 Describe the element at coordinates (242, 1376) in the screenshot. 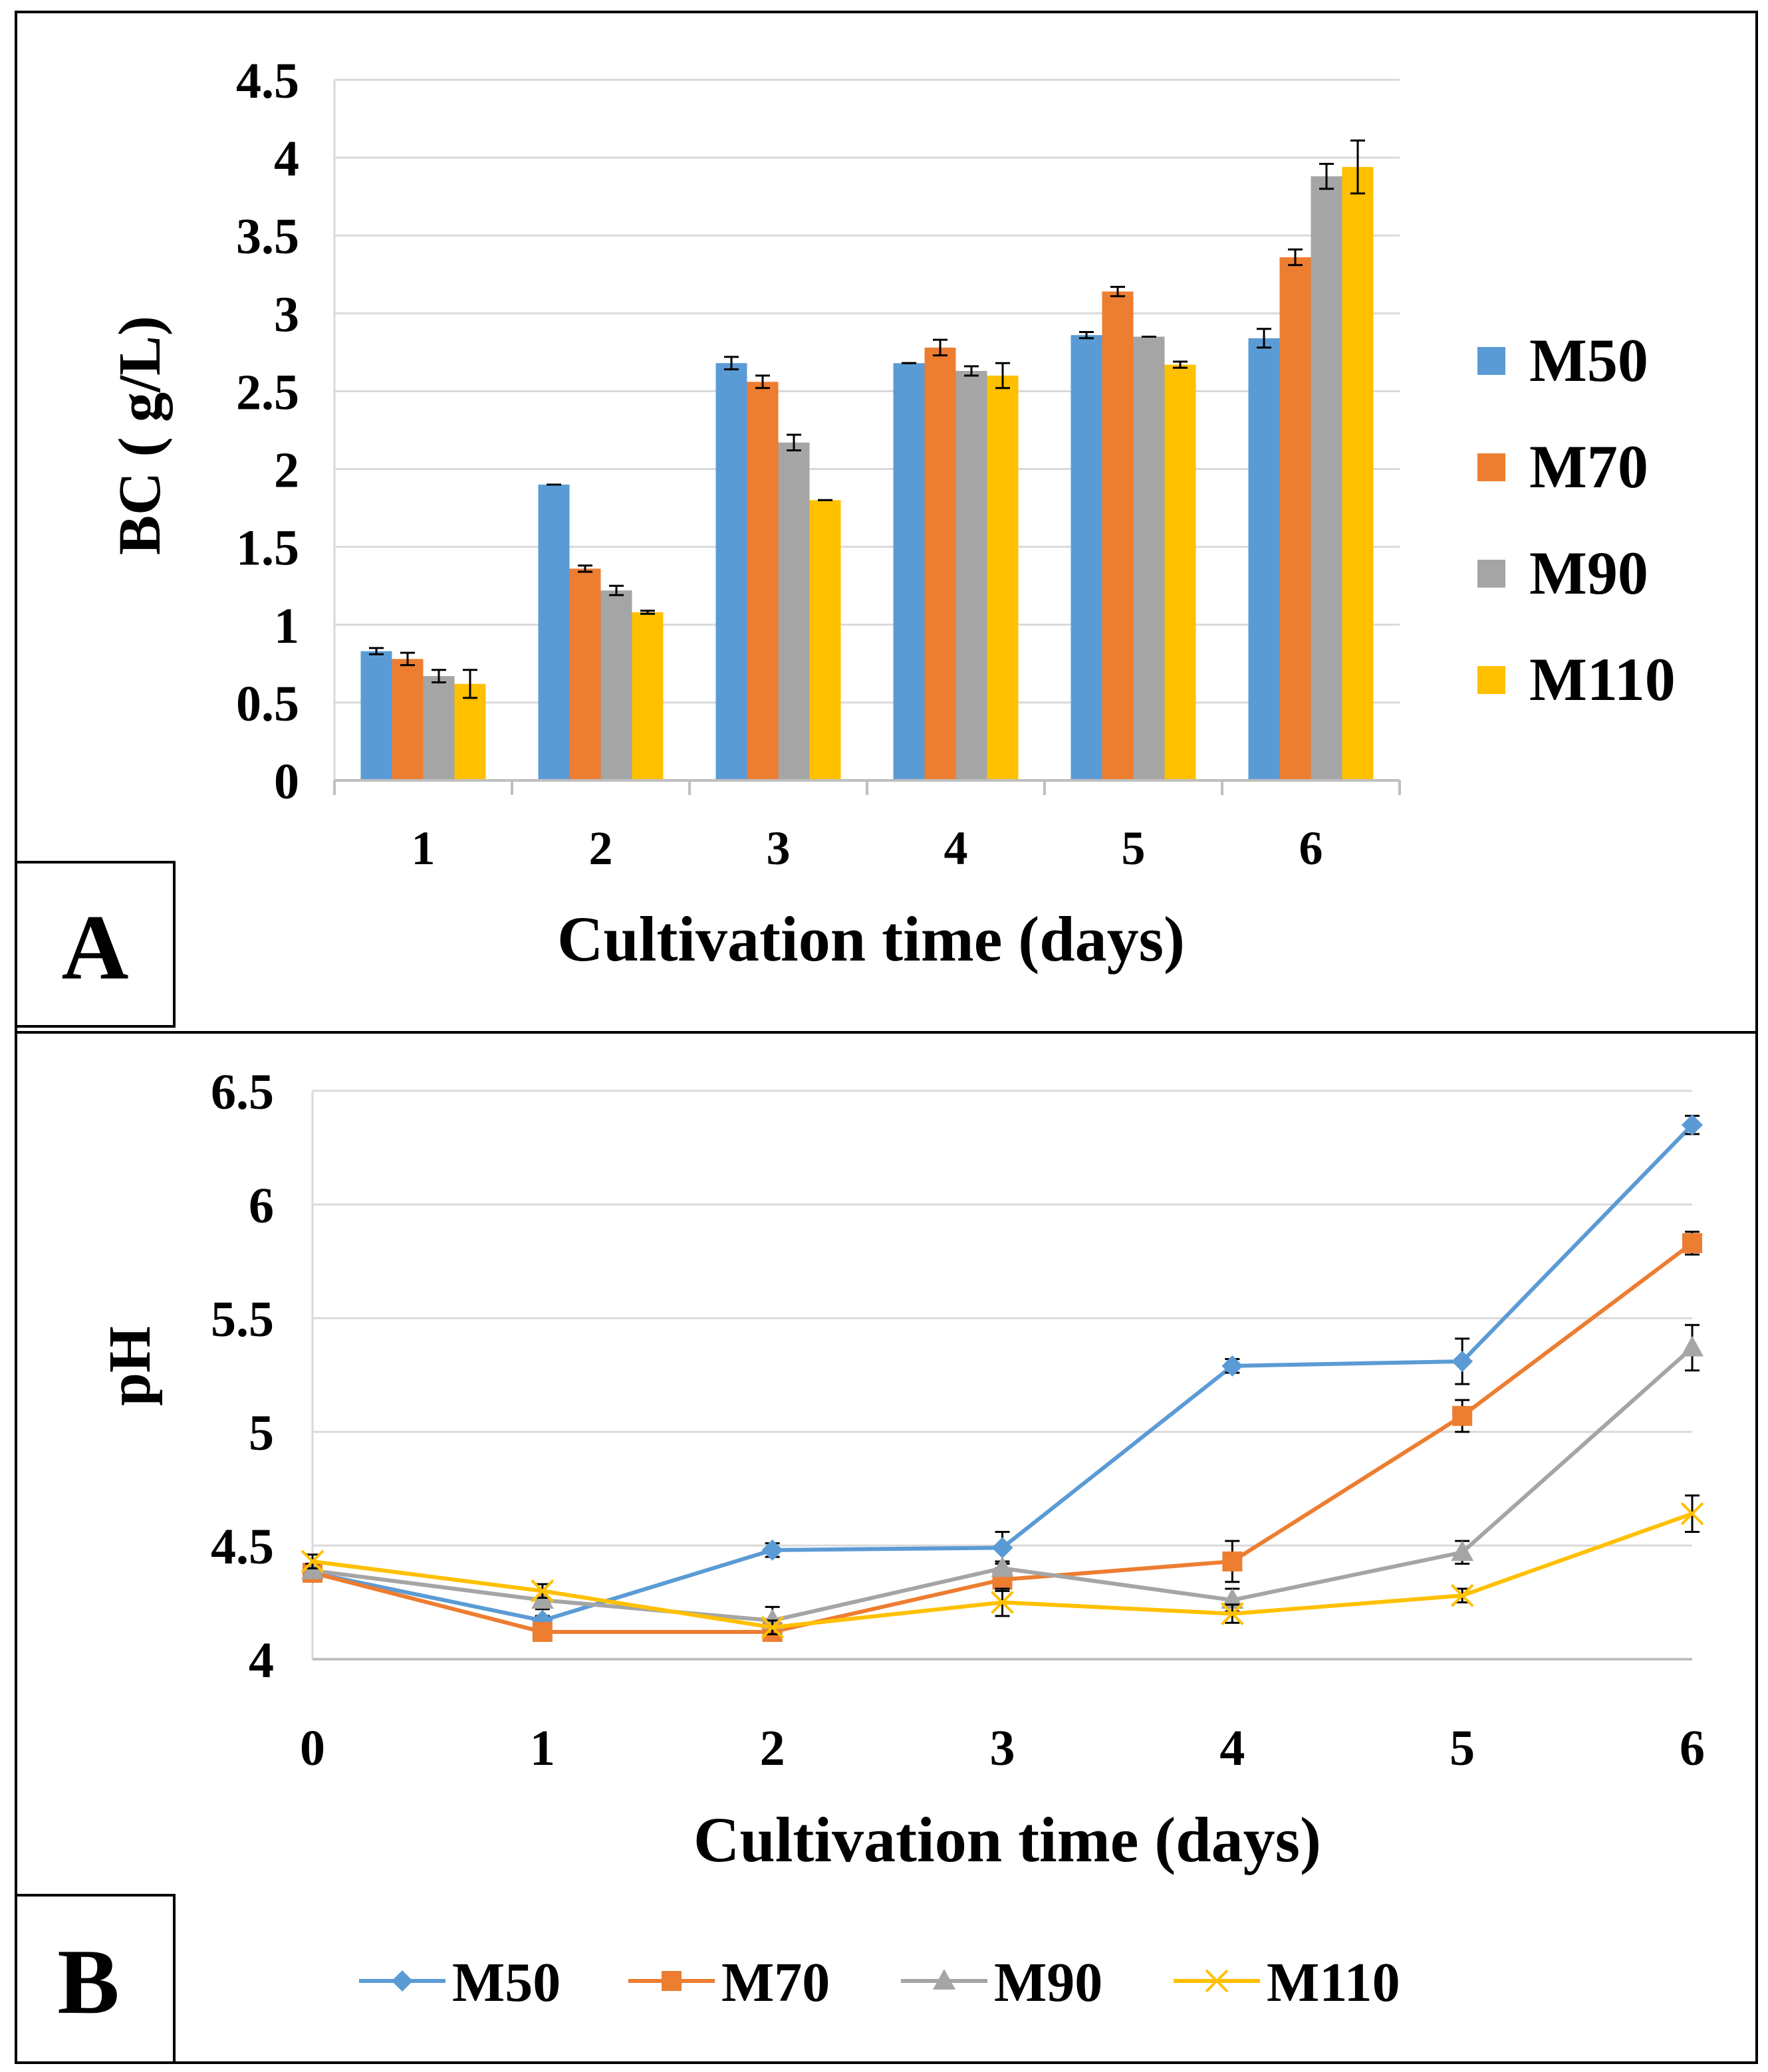

I see `line-chart-y-tick-labels: 4 4.5 5 5.5 6 6.5` at that location.